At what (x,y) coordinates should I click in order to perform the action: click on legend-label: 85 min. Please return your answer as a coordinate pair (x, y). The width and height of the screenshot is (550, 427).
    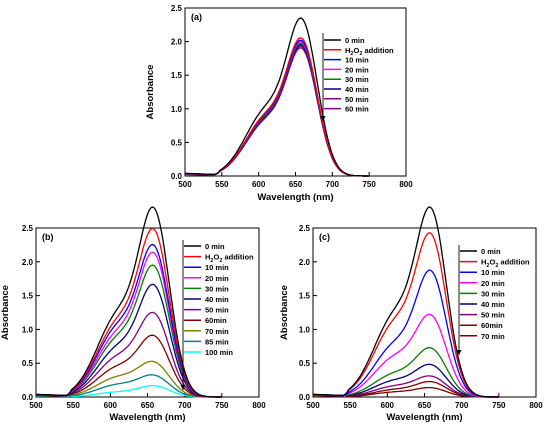
    Looking at the image, I should click on (217, 341).